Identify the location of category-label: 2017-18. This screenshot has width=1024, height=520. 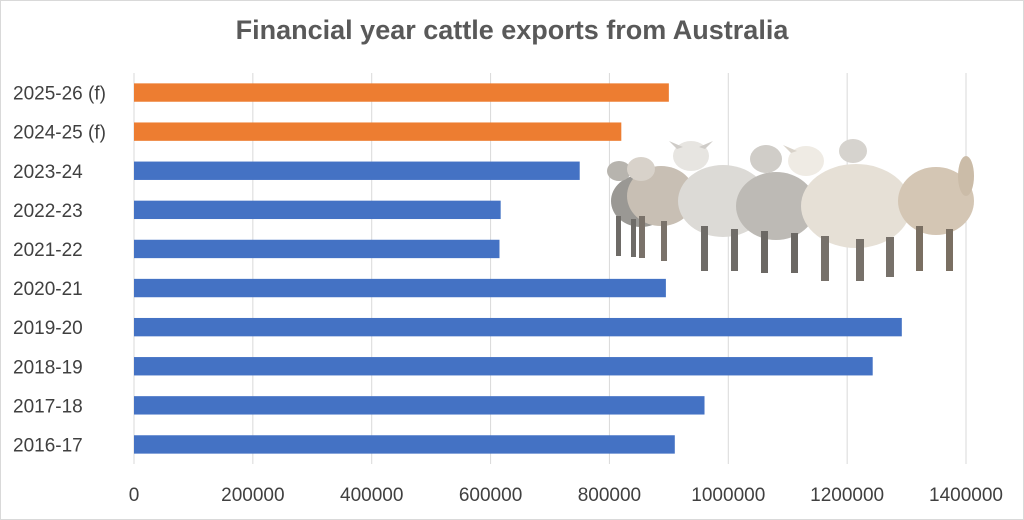
(48, 406).